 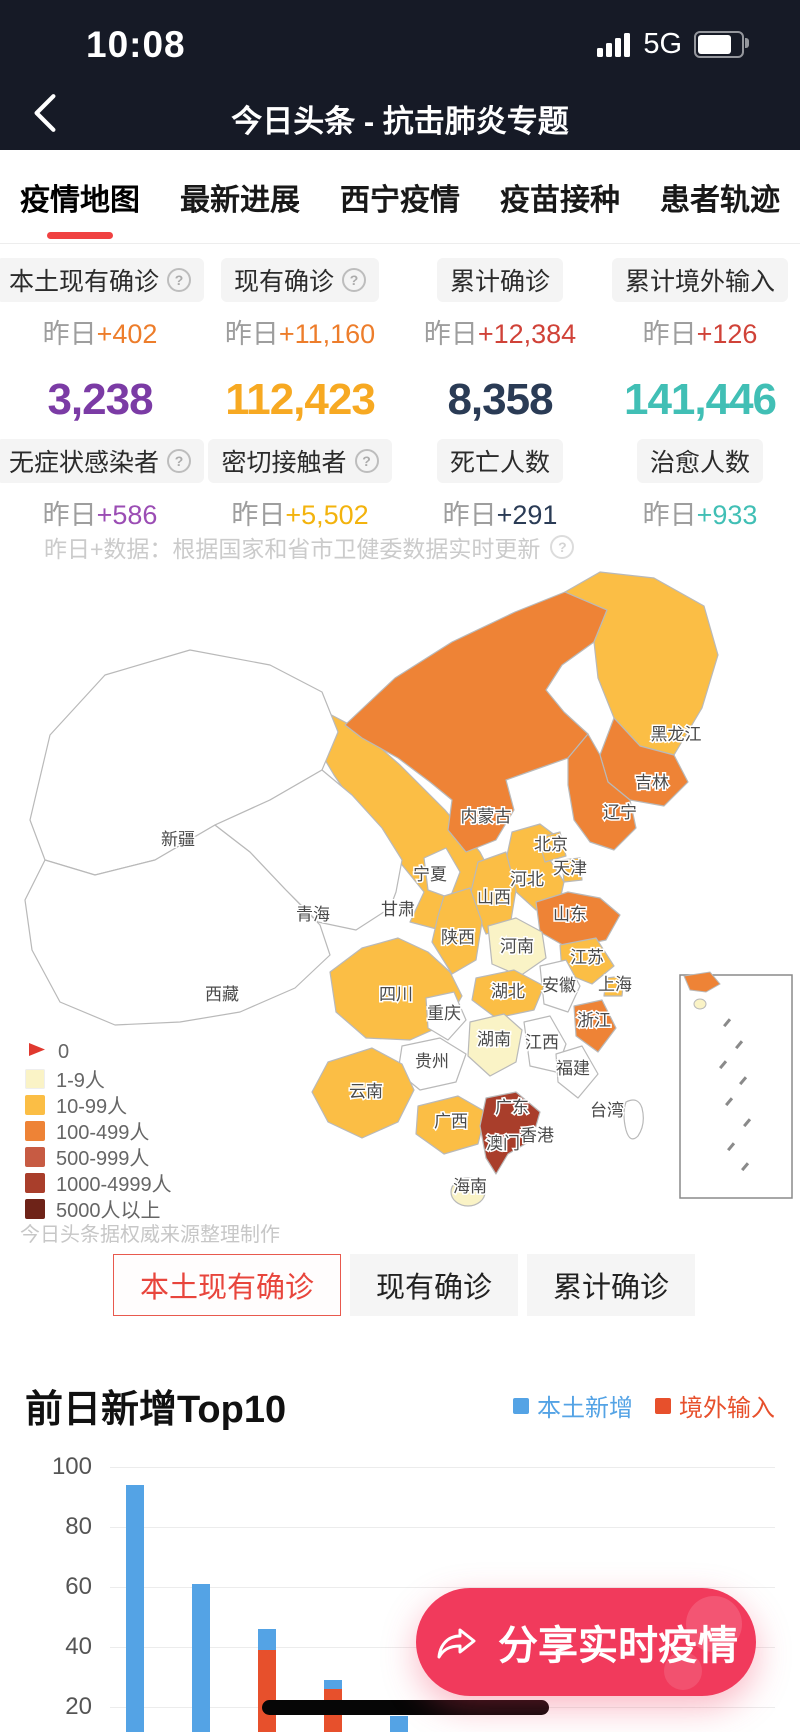 I want to click on stat-column-cumulative-confirmed: 累计确诊 昨日+12,384 8,358 死亡人数 昨日+291, so click(x=500, y=388).